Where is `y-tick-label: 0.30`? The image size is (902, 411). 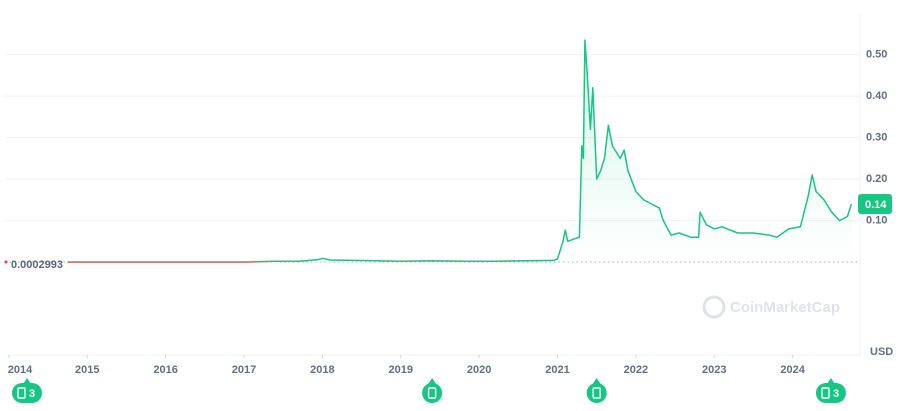
y-tick-label: 0.30 is located at coordinates (876, 138).